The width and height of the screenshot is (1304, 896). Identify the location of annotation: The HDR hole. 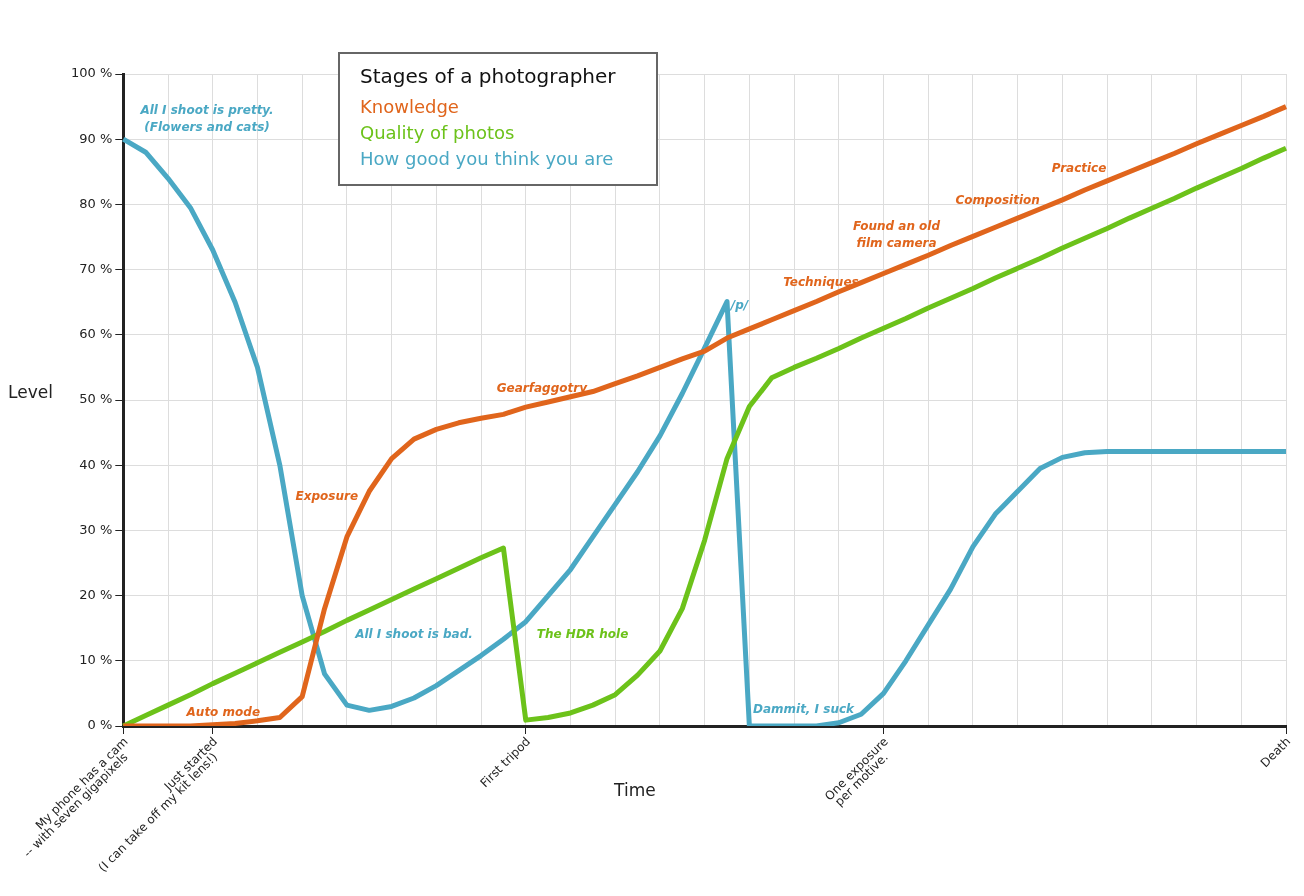
(582, 633).